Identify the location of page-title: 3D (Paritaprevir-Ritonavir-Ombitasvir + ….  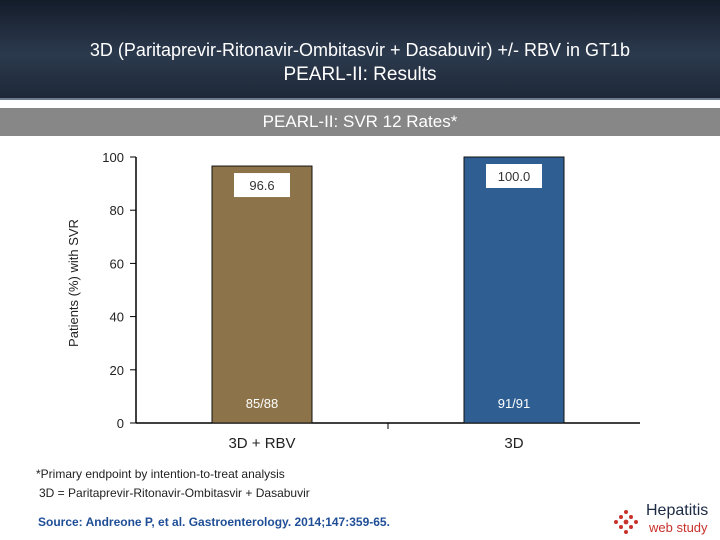
(360, 50).